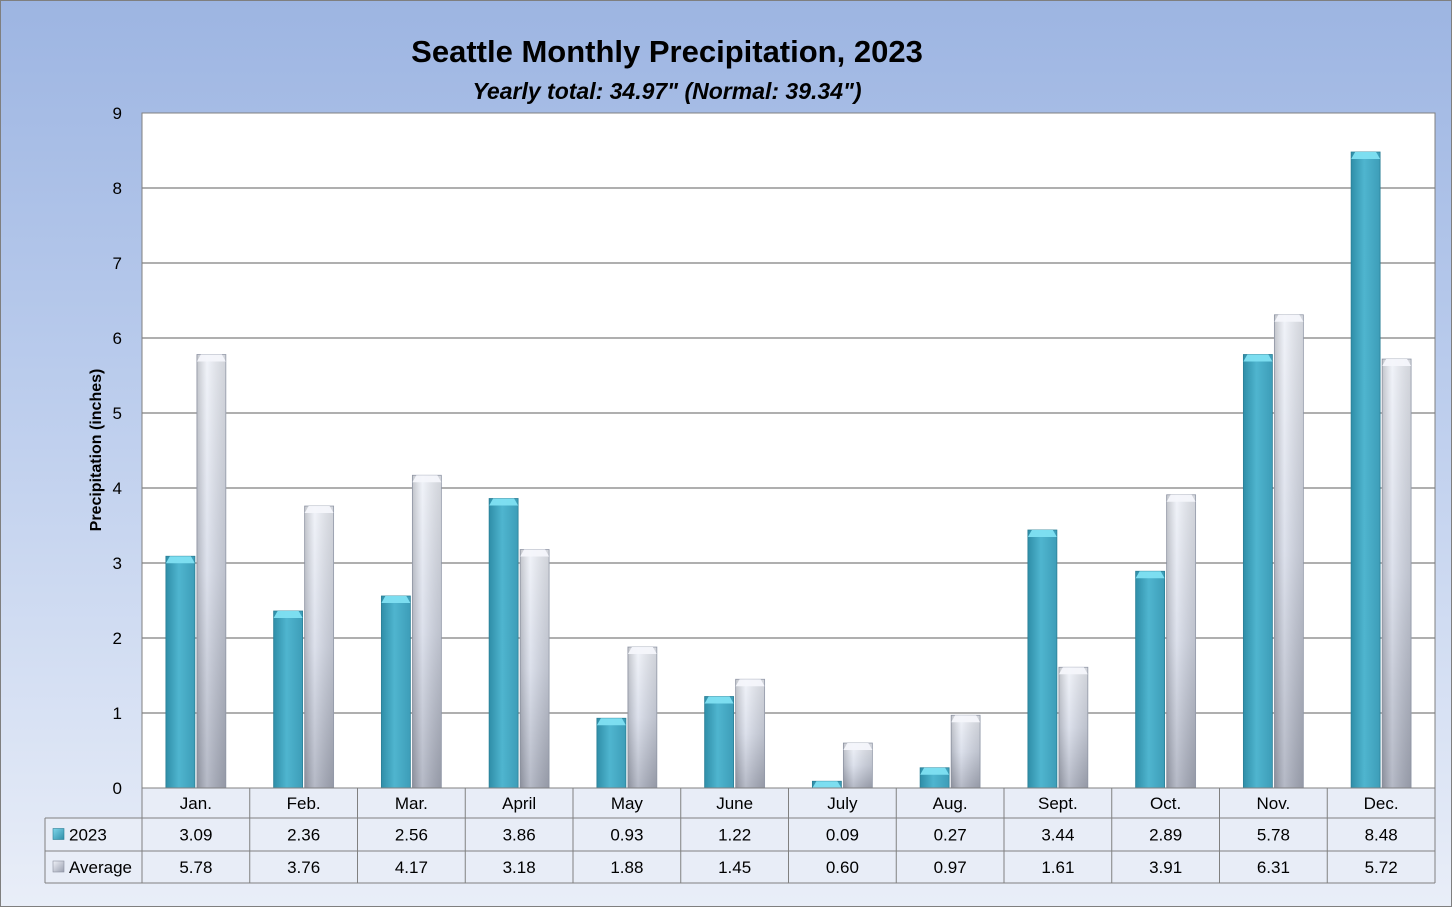 The image size is (1452, 907). Describe the element at coordinates (519, 867) in the screenshot. I see `data-label: 3.18` at that location.